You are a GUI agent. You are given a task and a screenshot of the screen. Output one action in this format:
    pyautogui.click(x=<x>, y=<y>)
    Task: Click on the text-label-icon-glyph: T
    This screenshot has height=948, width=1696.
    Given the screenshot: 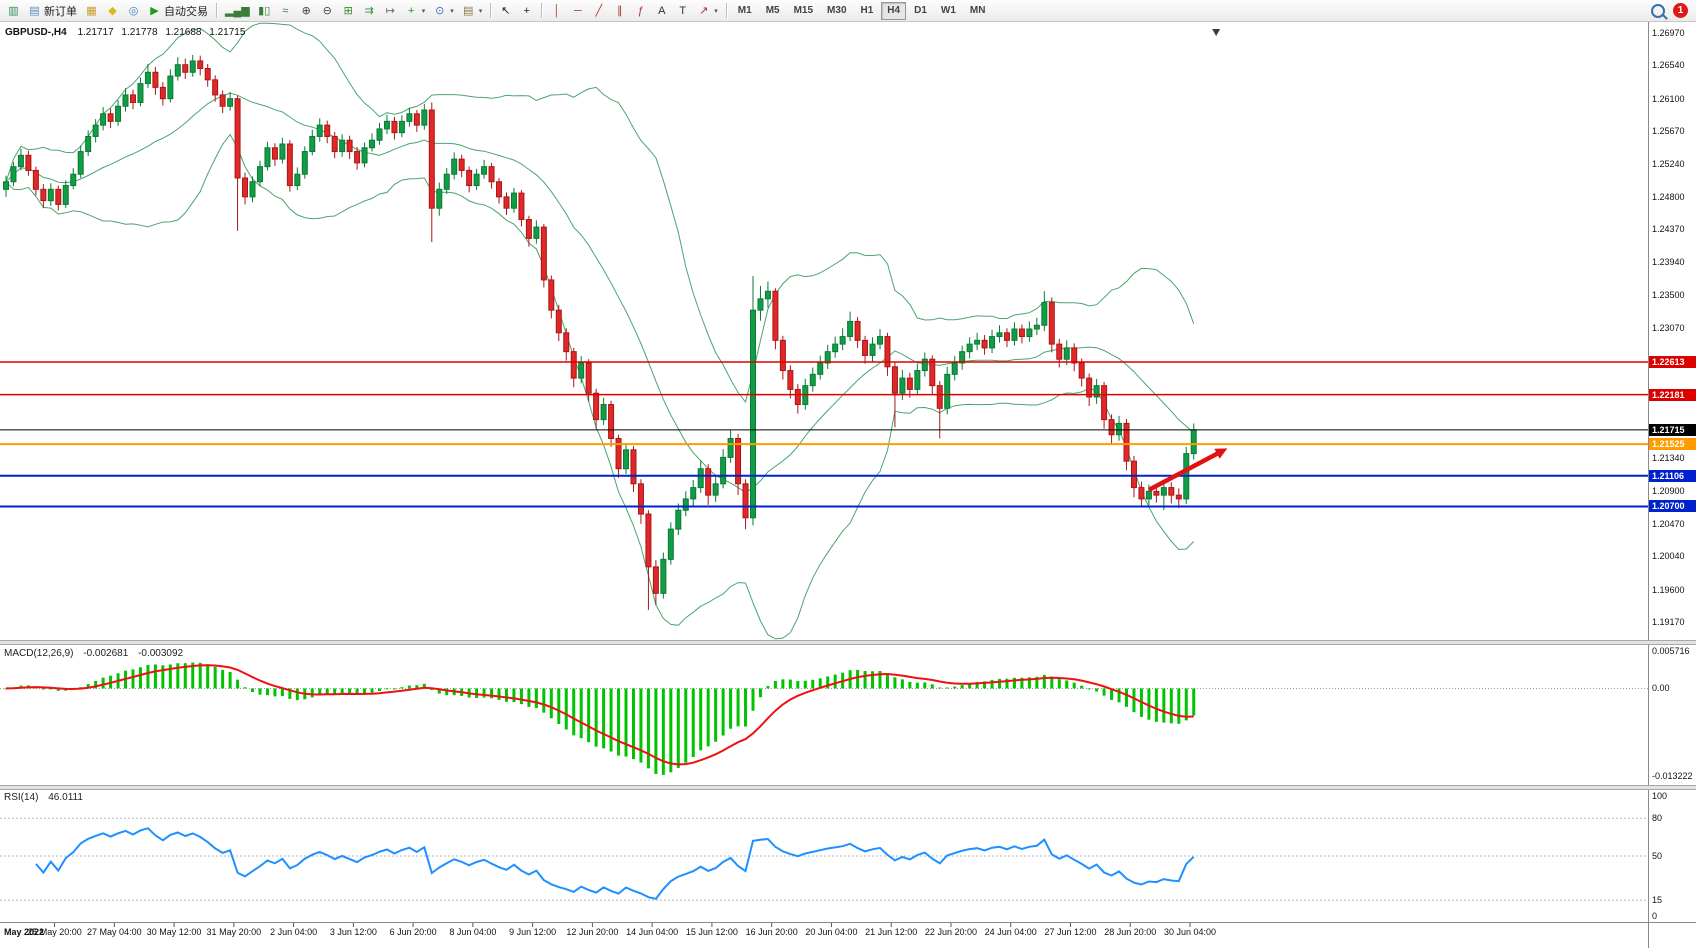 What is the action you would take?
    pyautogui.click(x=683, y=10)
    